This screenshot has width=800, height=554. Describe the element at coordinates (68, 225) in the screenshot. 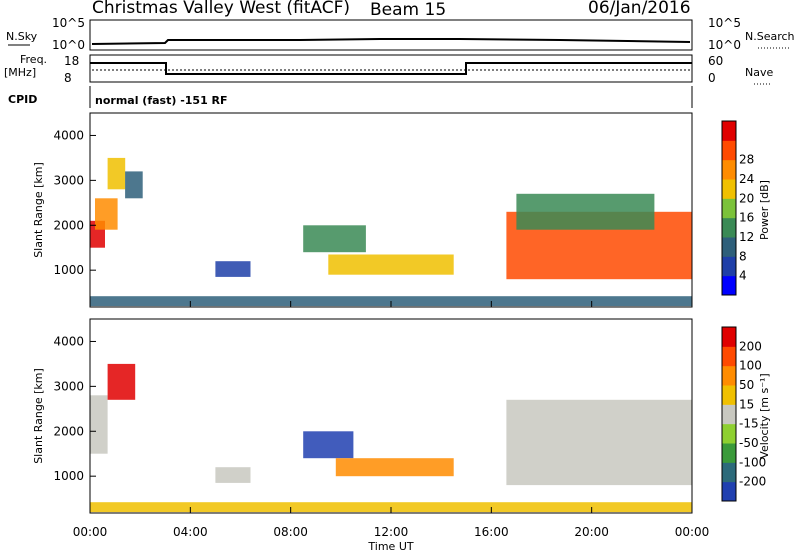

I see `power-ytick-label-1: 2000` at that location.